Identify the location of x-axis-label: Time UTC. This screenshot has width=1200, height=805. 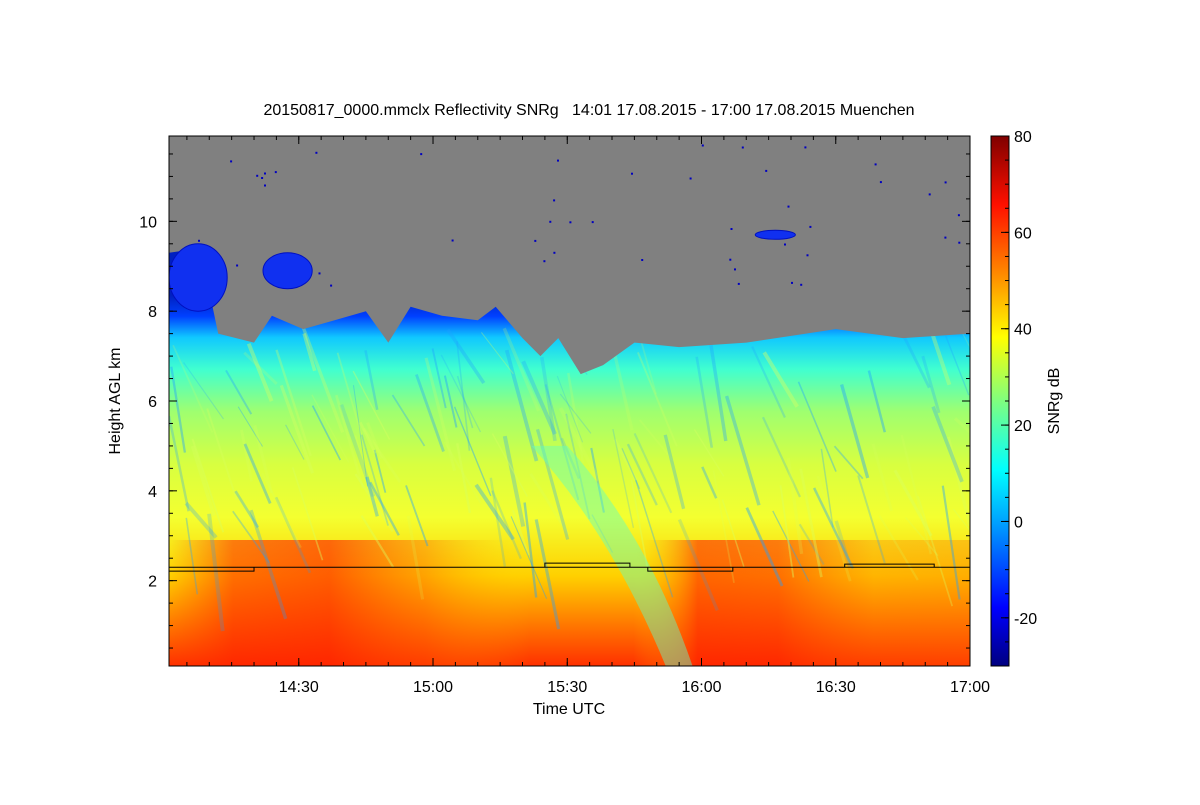
(569, 709).